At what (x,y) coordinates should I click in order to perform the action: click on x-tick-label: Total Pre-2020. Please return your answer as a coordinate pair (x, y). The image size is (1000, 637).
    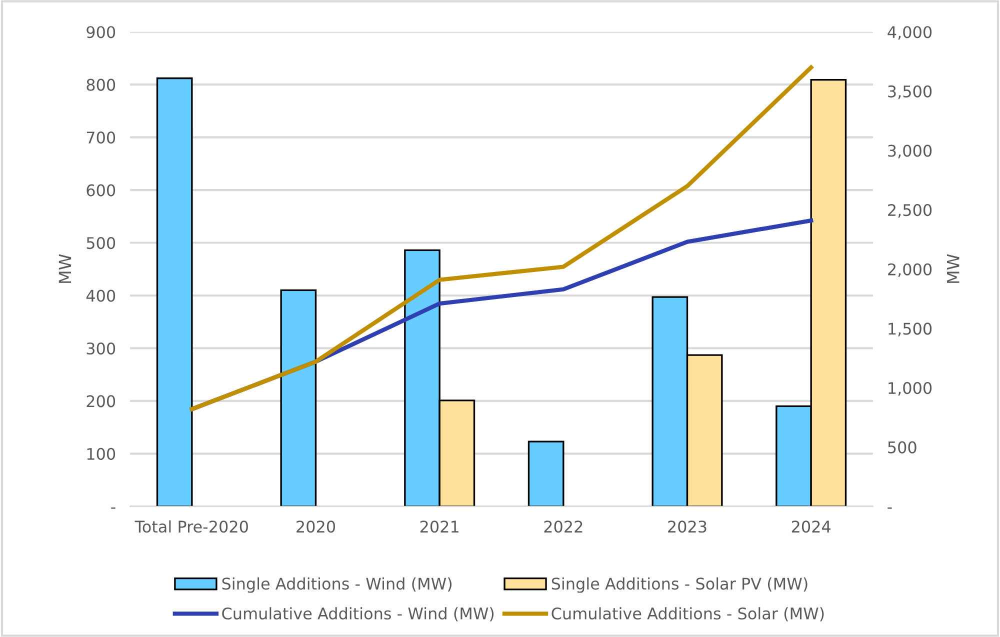
    Looking at the image, I should click on (191, 526).